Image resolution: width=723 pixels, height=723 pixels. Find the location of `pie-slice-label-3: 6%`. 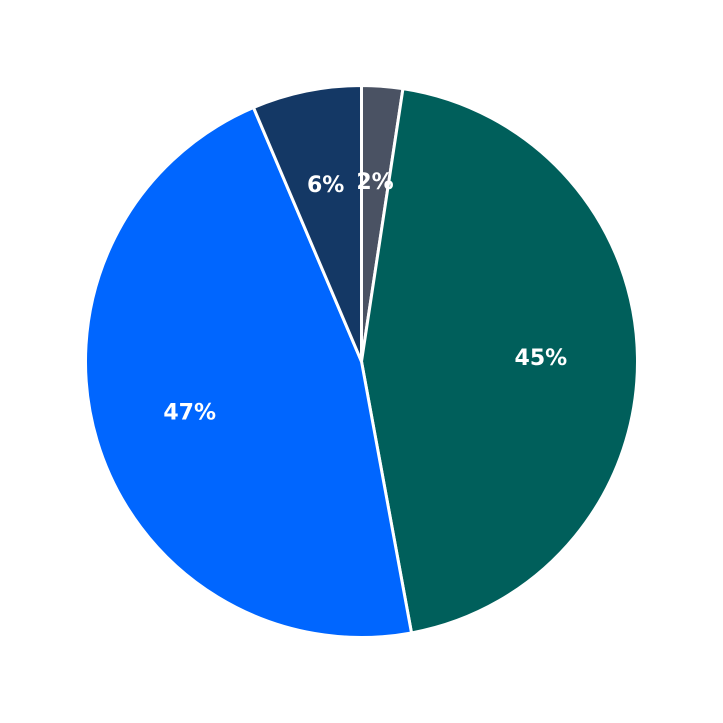

pie-slice-label-3: 6% is located at coordinates (325, 185).